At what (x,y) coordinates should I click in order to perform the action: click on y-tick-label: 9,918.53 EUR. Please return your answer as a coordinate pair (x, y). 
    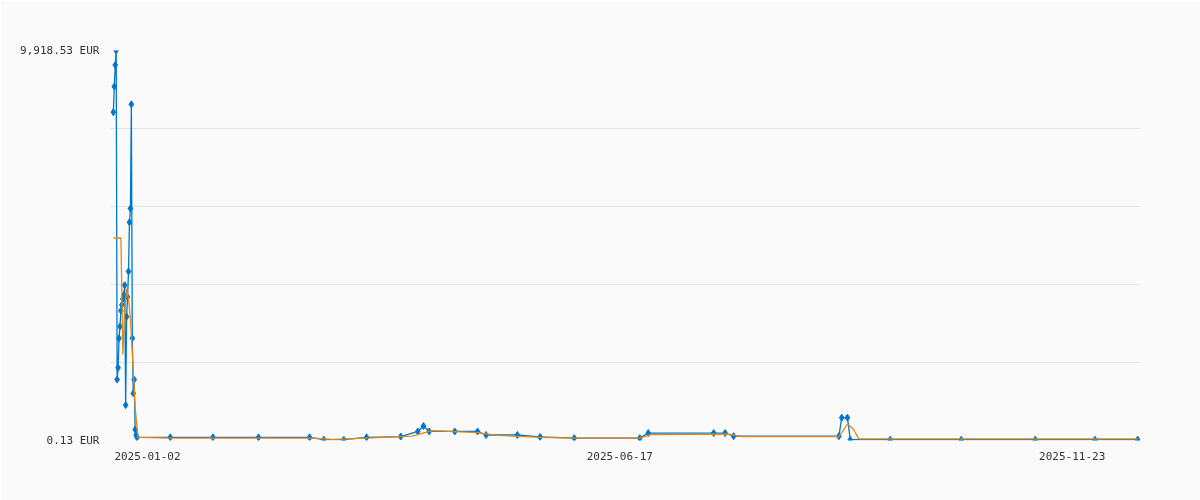
    Looking at the image, I should click on (60, 50).